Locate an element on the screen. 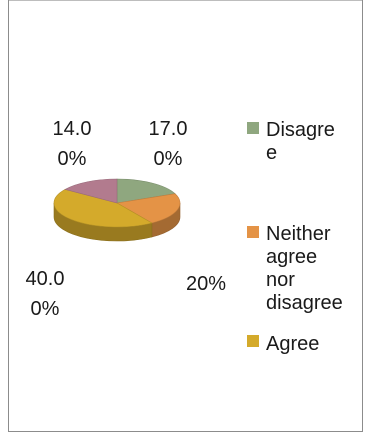  data-label: 17.0 0% is located at coordinates (168, 144).